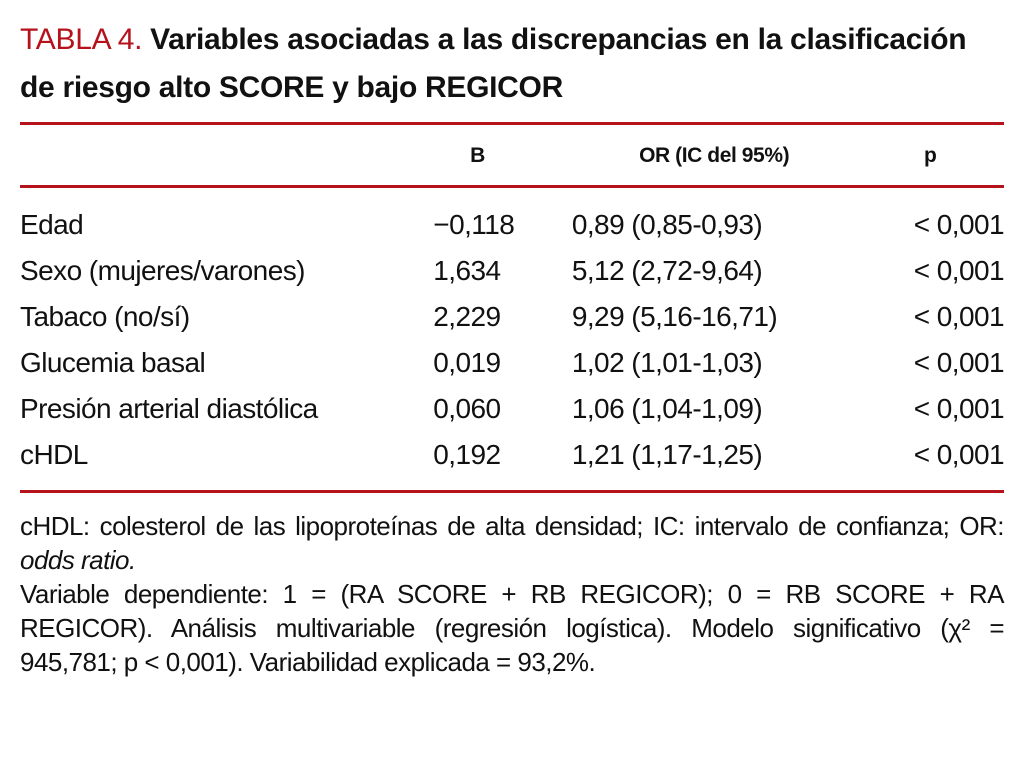  I want to click on cell-variable: Edad, so click(52, 224).